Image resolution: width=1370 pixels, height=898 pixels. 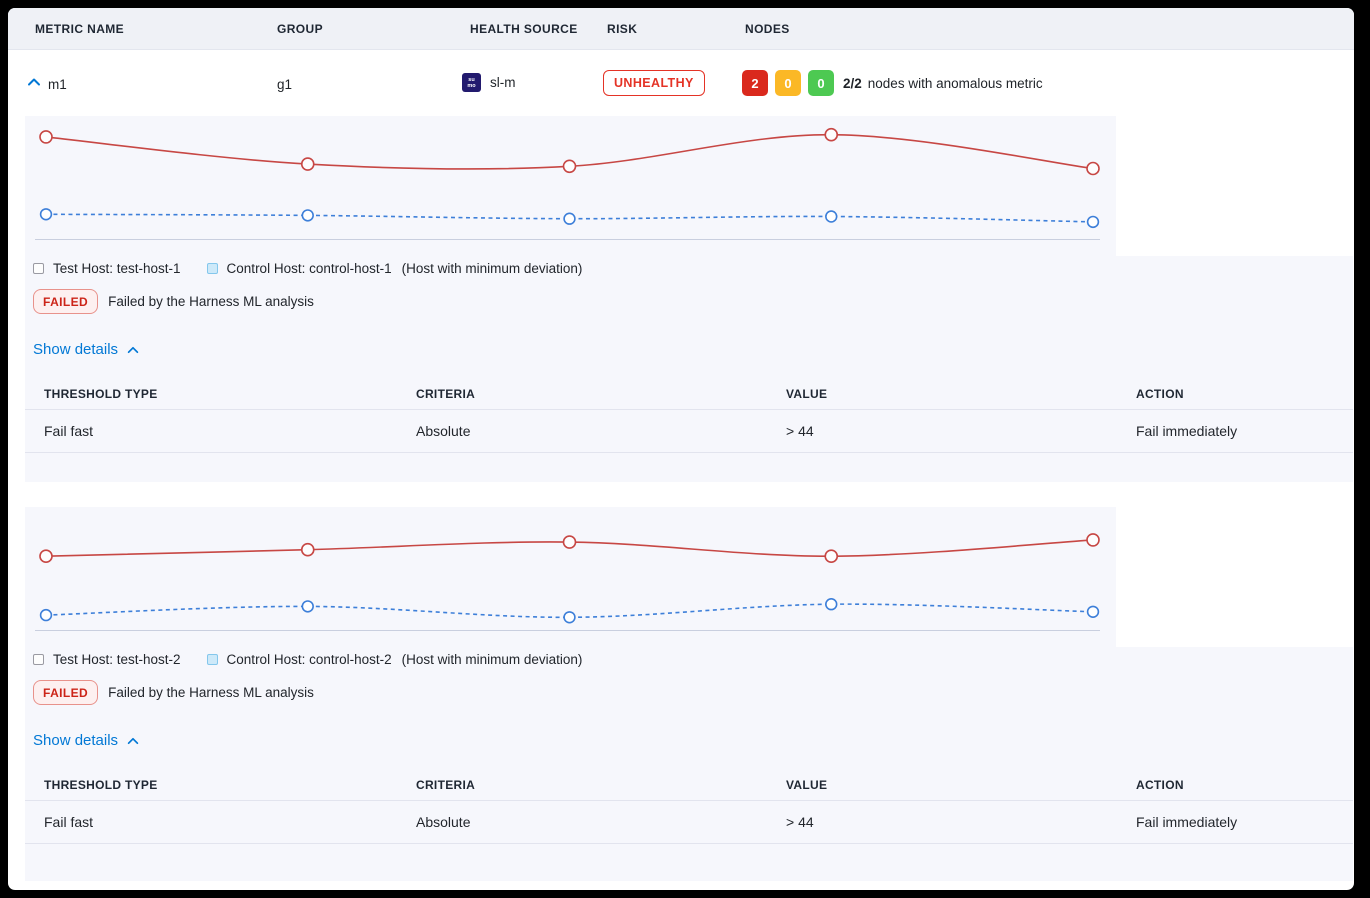 I want to click on metric-group: g1, so click(x=285, y=84).